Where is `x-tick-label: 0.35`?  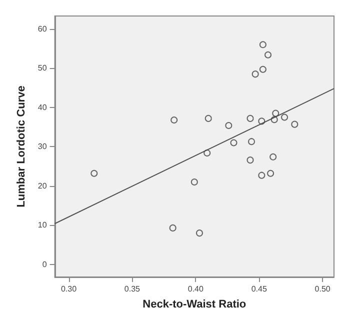 x-tick-label: 0.35 is located at coordinates (132, 289).